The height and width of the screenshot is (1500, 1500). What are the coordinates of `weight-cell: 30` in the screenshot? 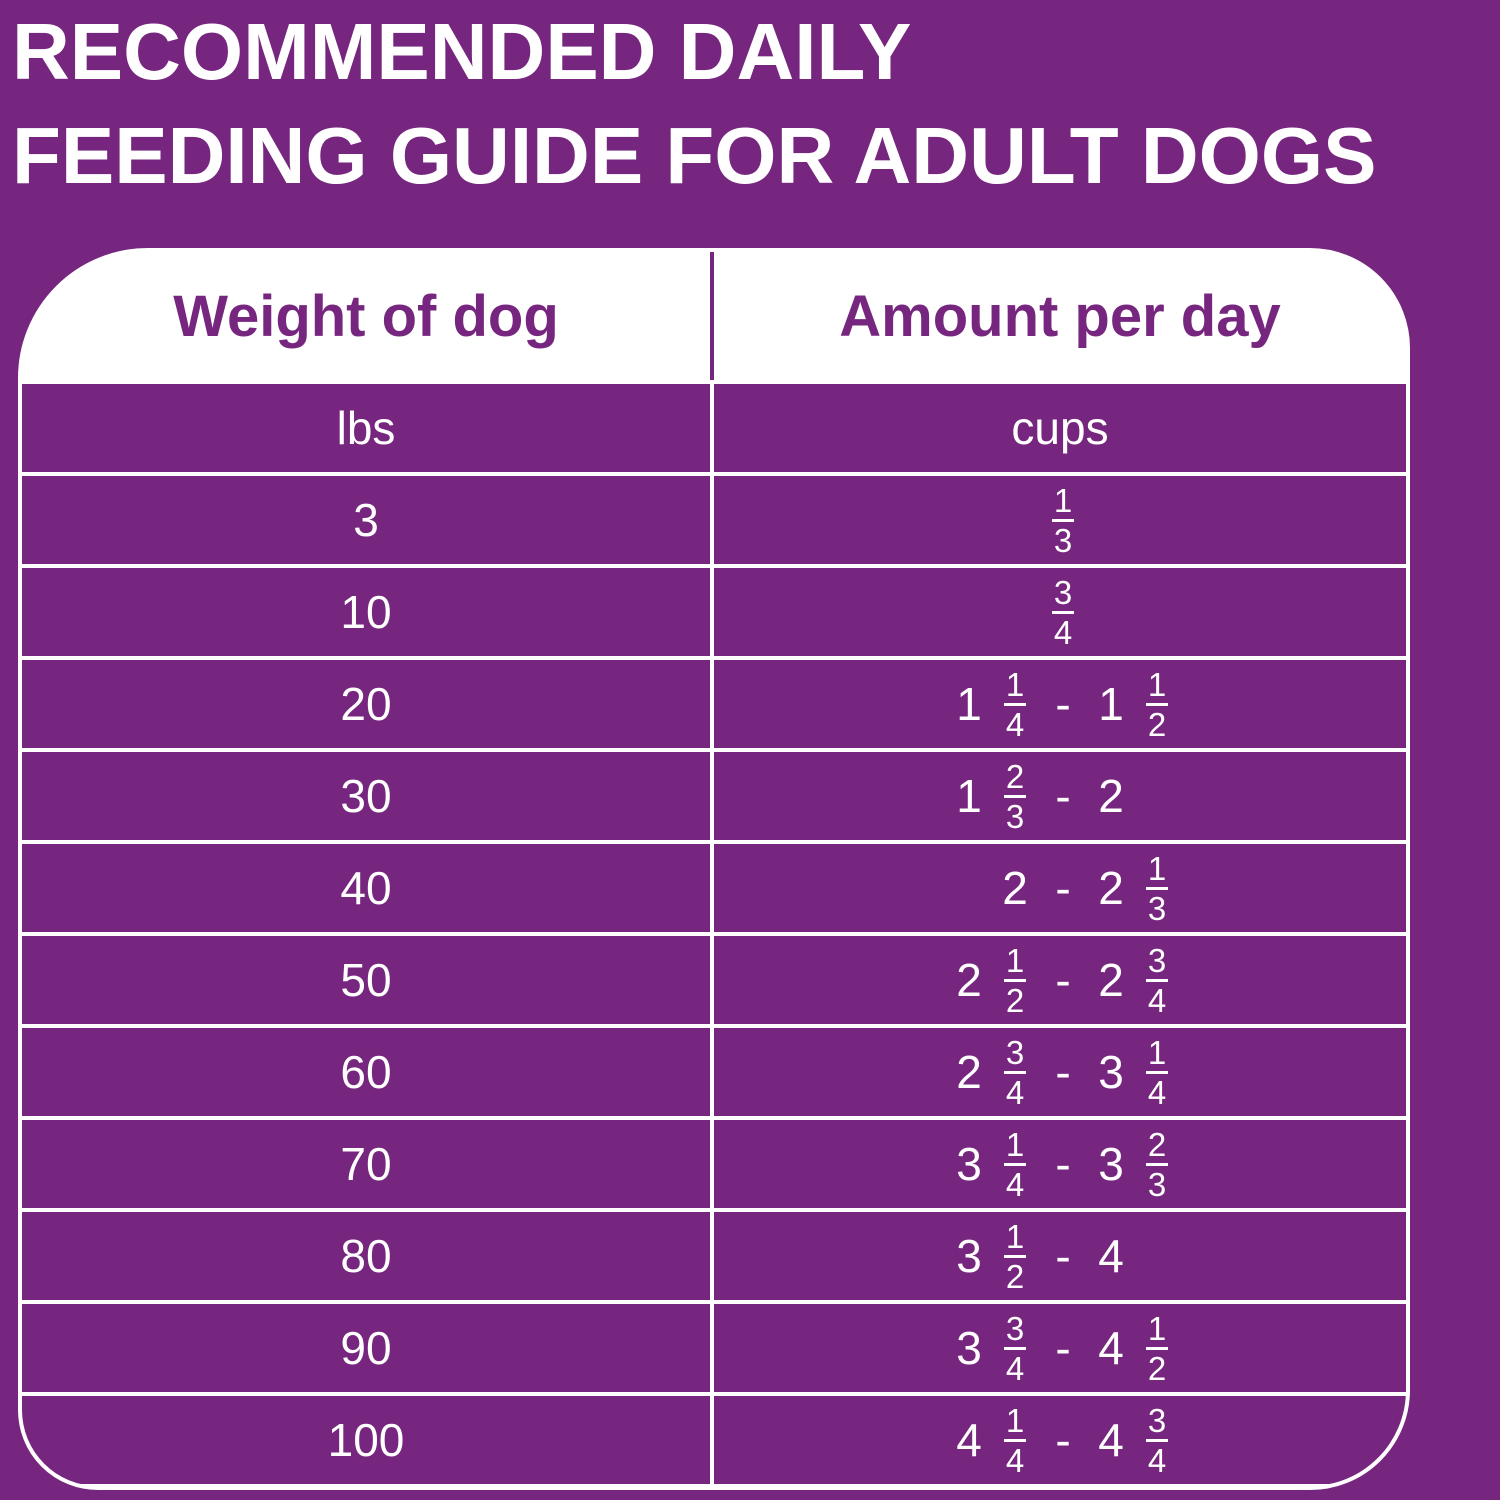 It's located at (366, 796).